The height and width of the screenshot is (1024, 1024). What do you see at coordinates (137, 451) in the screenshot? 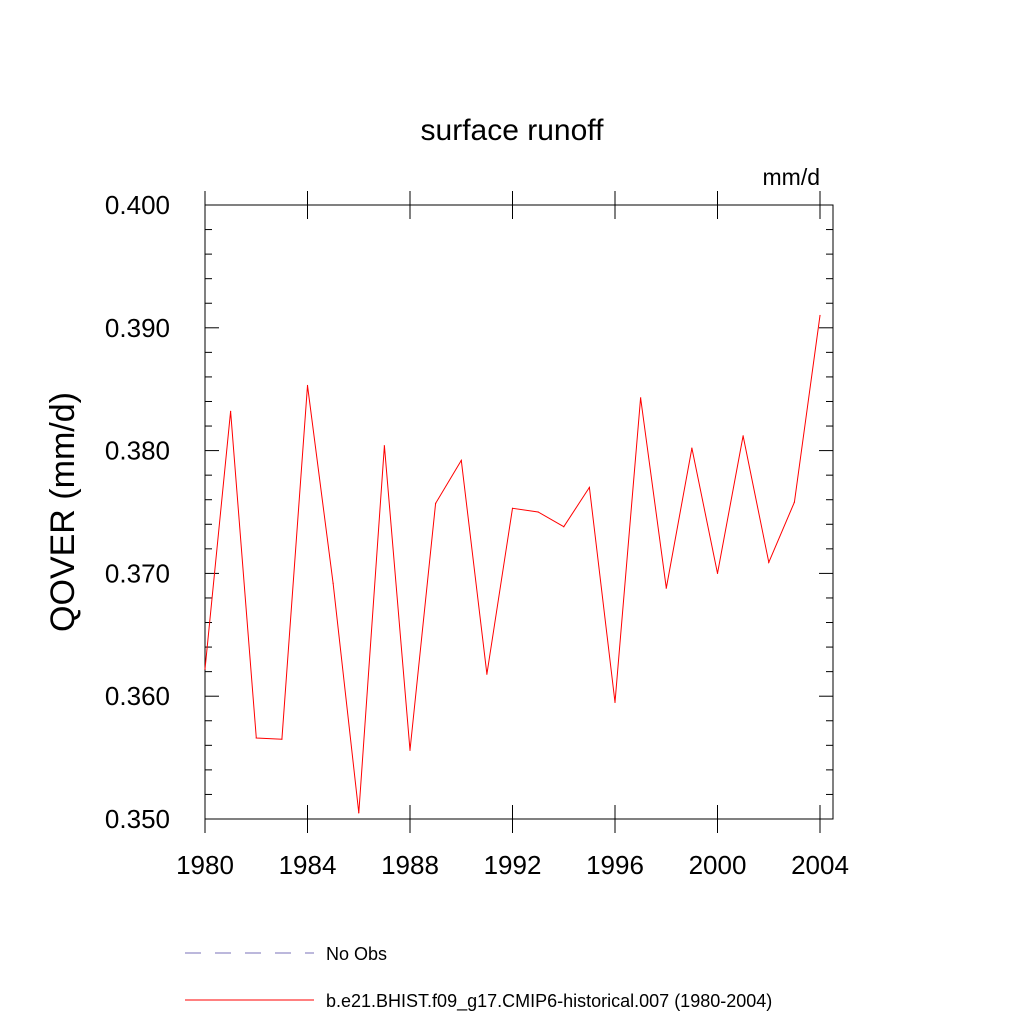
I see `y-tick-label: 0.380` at bounding box center [137, 451].